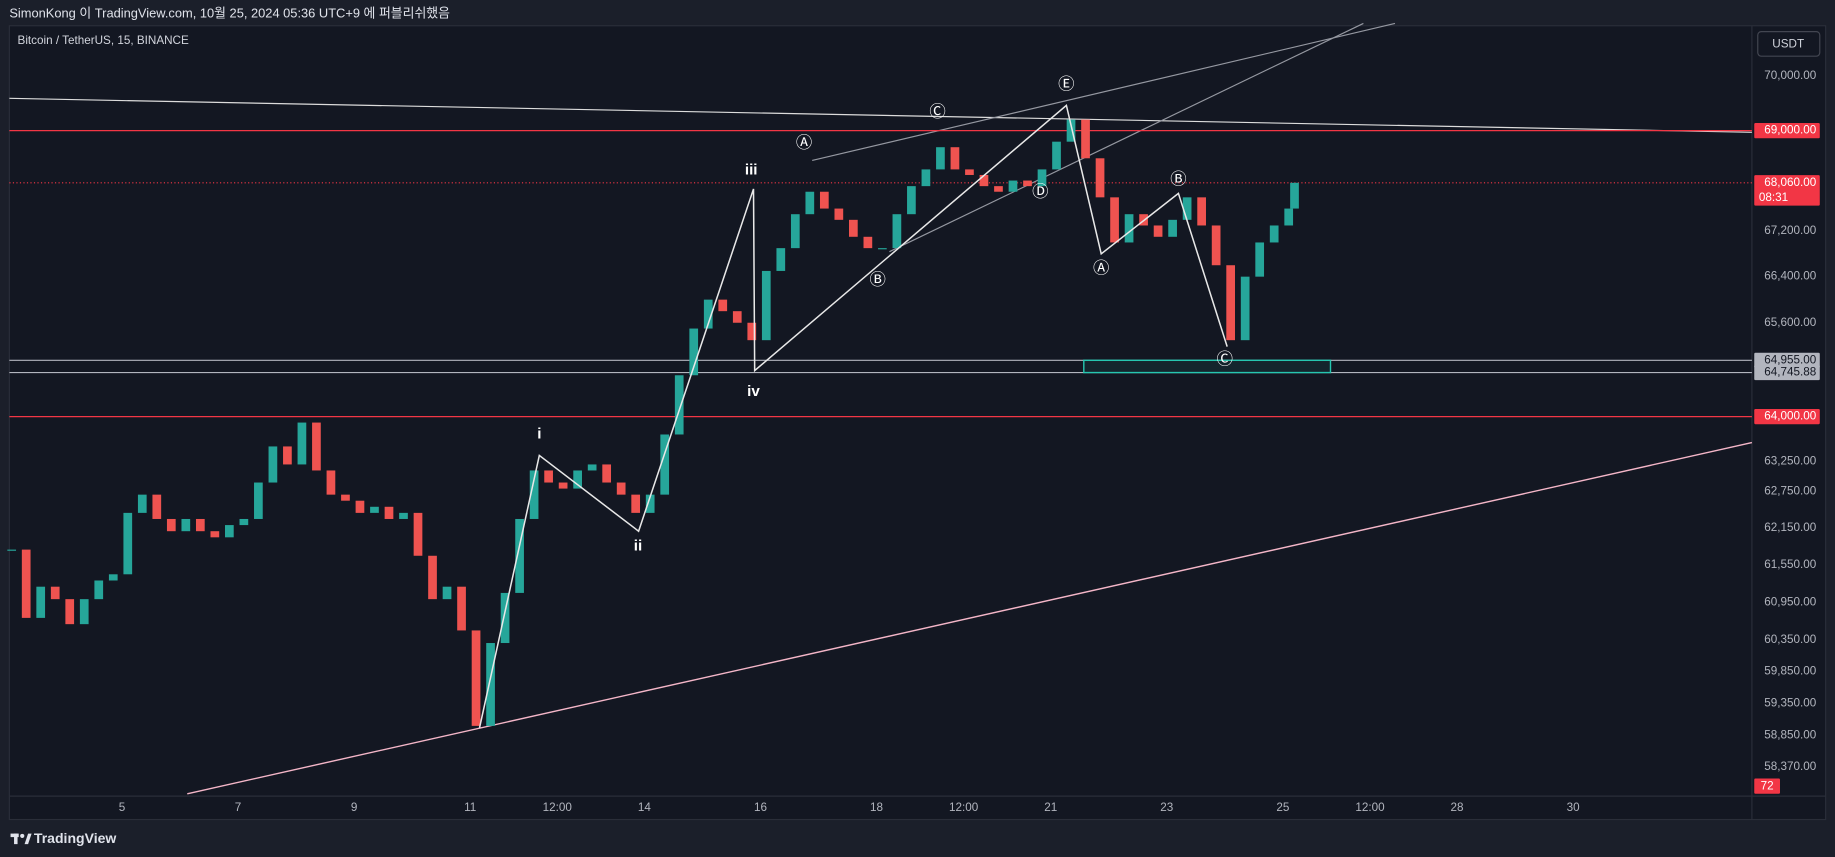 This screenshot has height=857, width=1835. Describe the element at coordinates (1790, 130) in the screenshot. I see `price-level-label: 69,000.00` at that location.